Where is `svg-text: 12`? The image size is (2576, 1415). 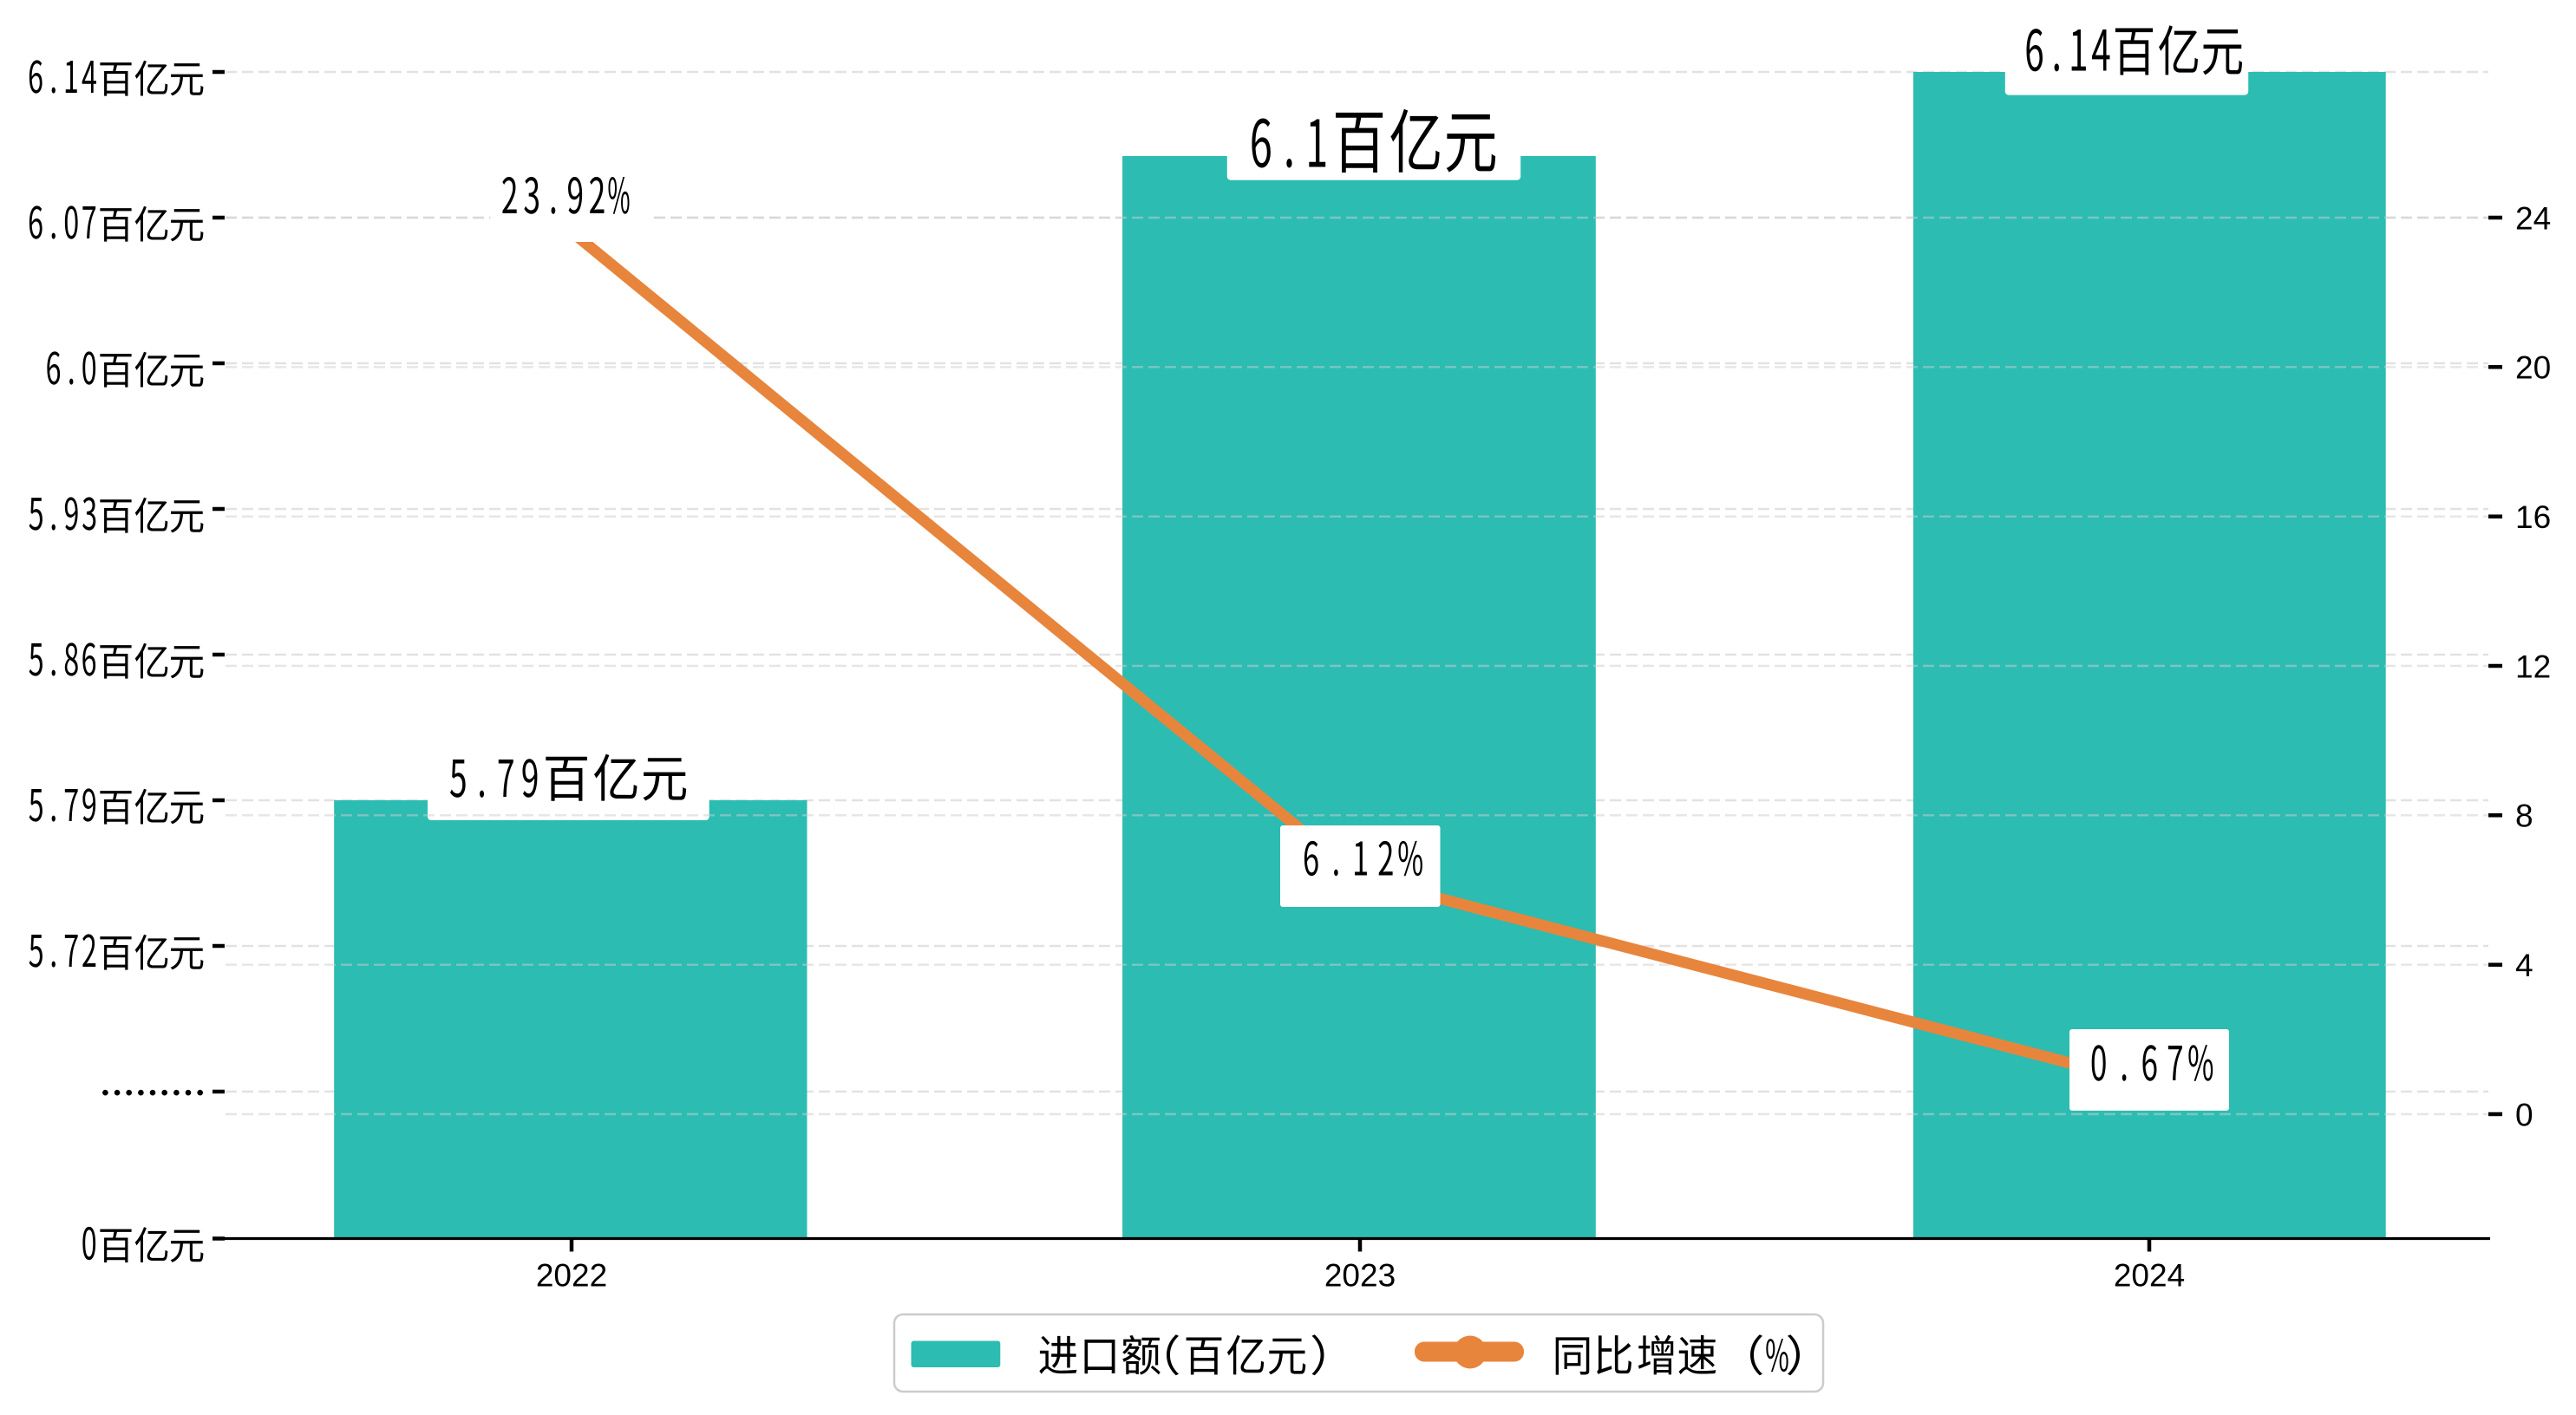 svg-text: 12 is located at coordinates (2533, 666).